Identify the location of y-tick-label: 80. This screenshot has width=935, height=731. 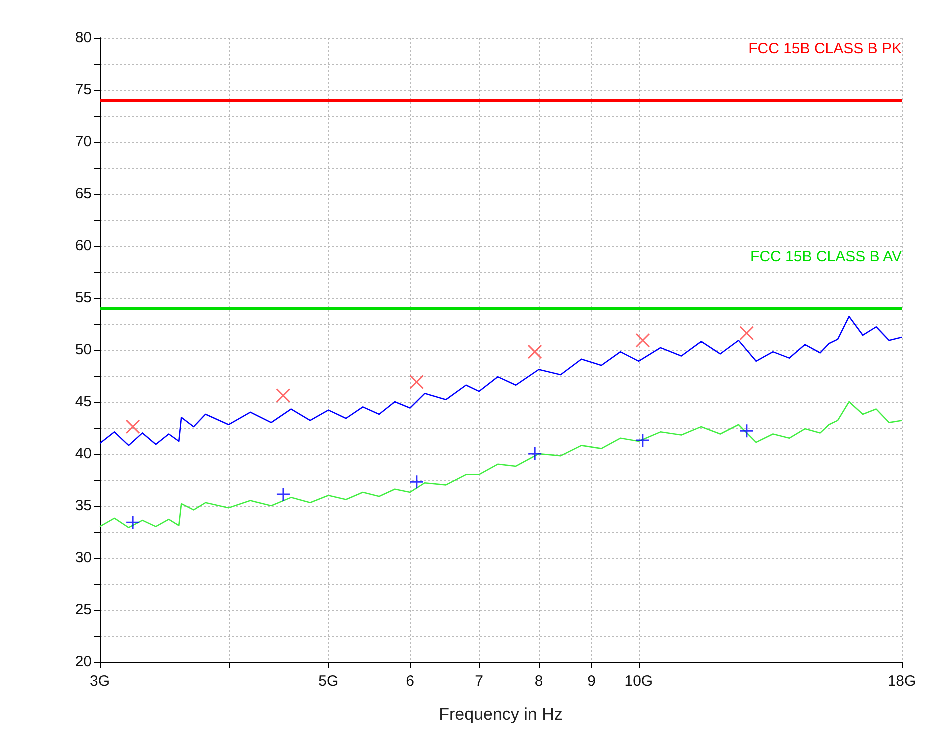
(83, 38).